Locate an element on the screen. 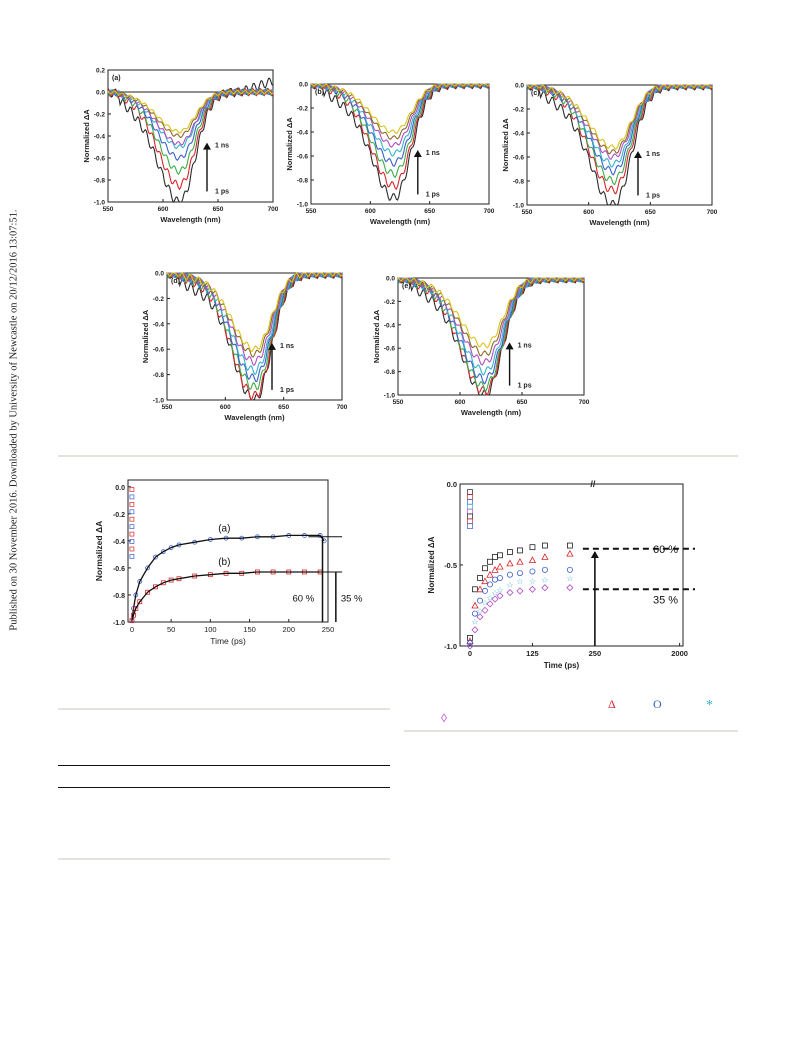 The image size is (793, 1039). caption-rule-left is located at coordinates (224, 709).